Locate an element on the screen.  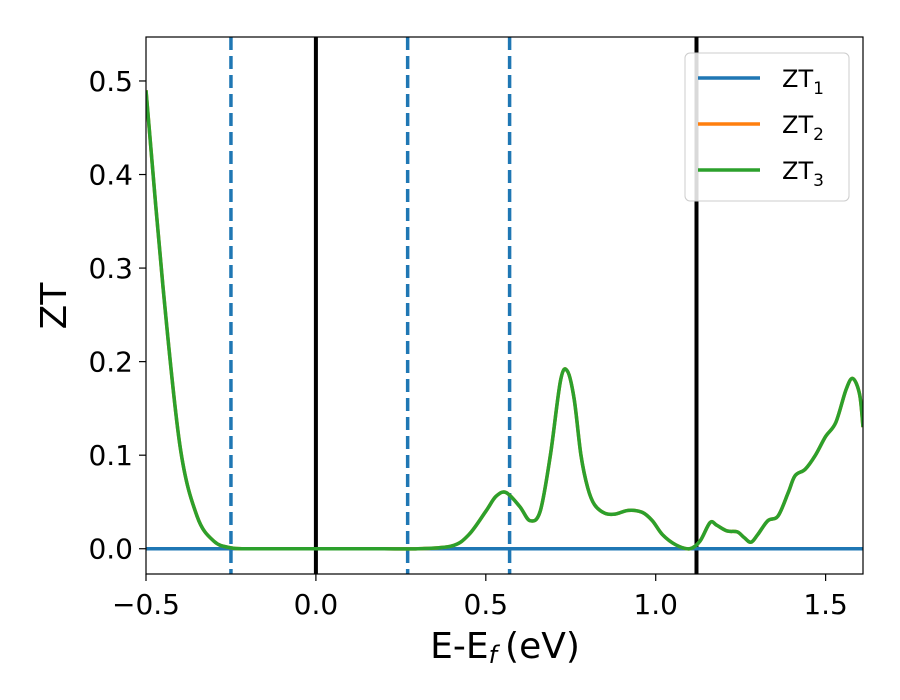
y-tick-label: 0.5 is located at coordinates (110, 81).